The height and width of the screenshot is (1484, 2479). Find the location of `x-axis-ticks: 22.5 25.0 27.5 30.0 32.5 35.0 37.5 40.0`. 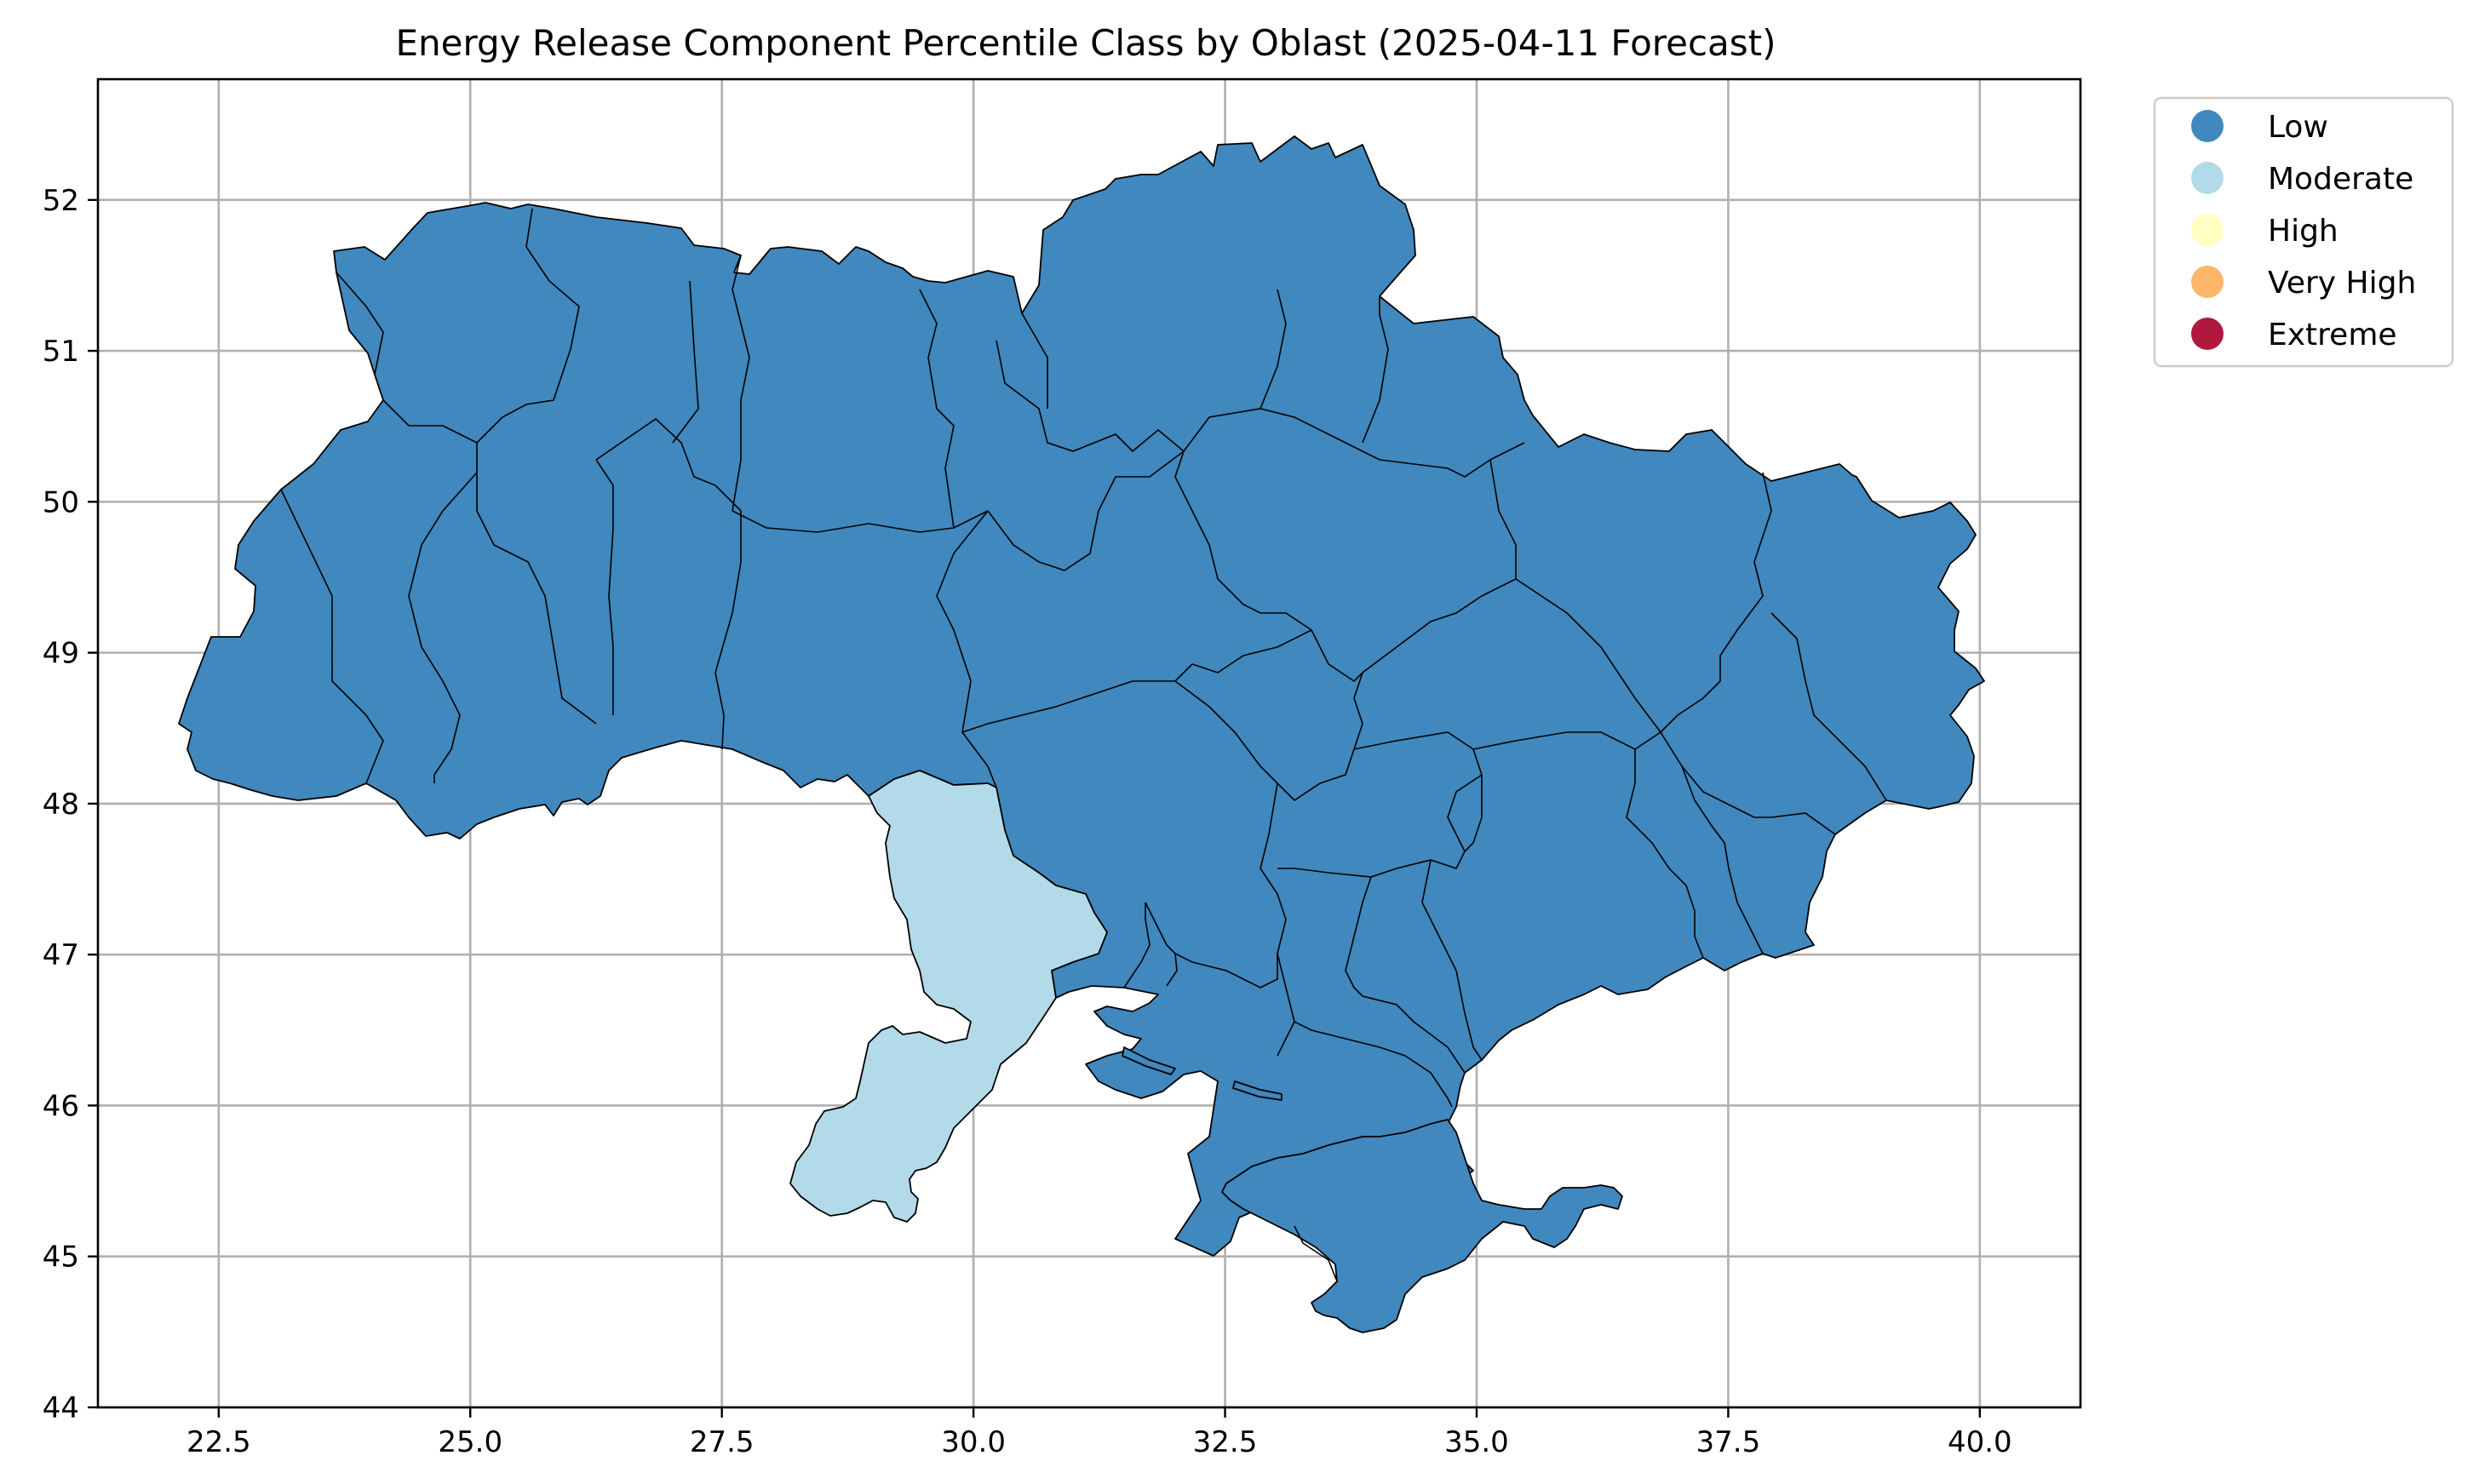

x-axis-ticks: 22.5 25.0 27.5 30.0 32.5 35.0 37.5 40.0 is located at coordinates (1099, 1433).